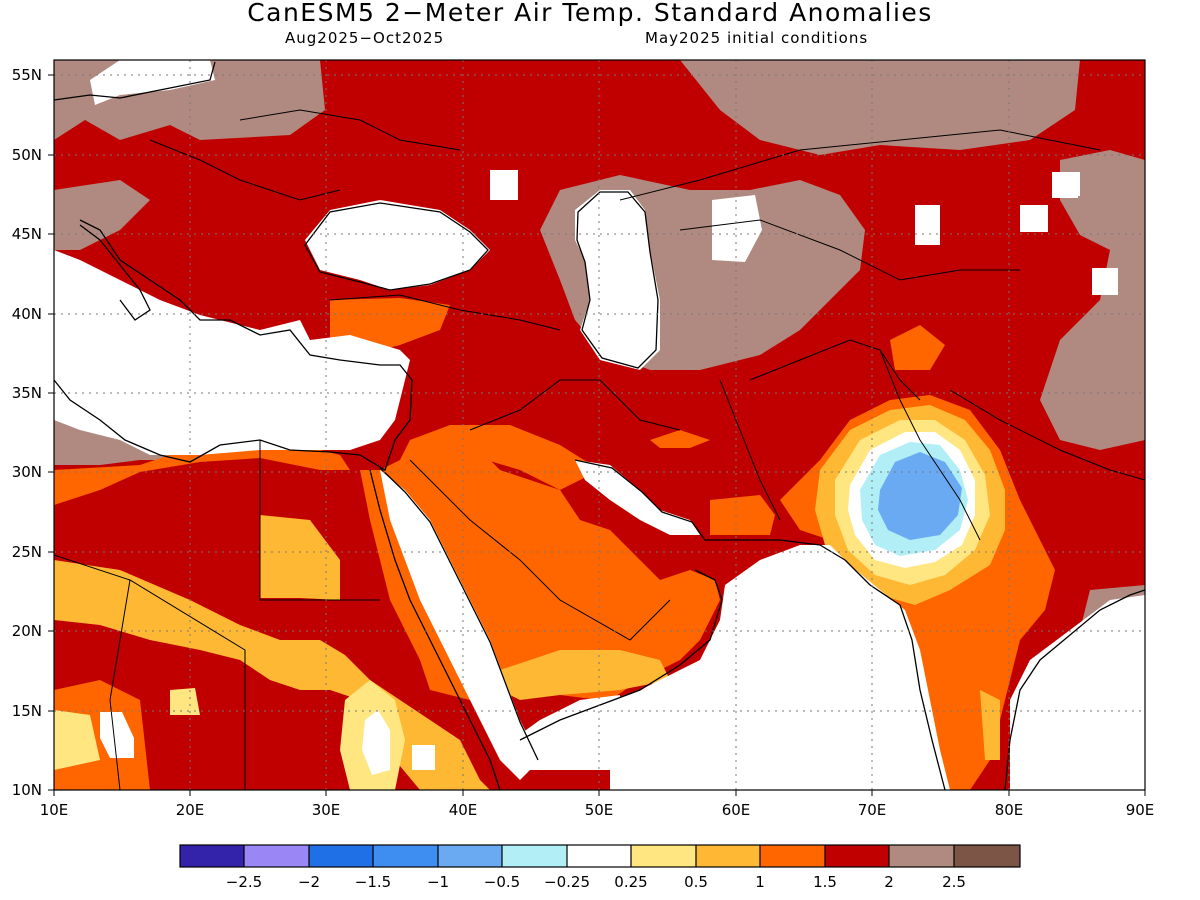  I want to click on colorbar-label: 1, so click(760, 882).